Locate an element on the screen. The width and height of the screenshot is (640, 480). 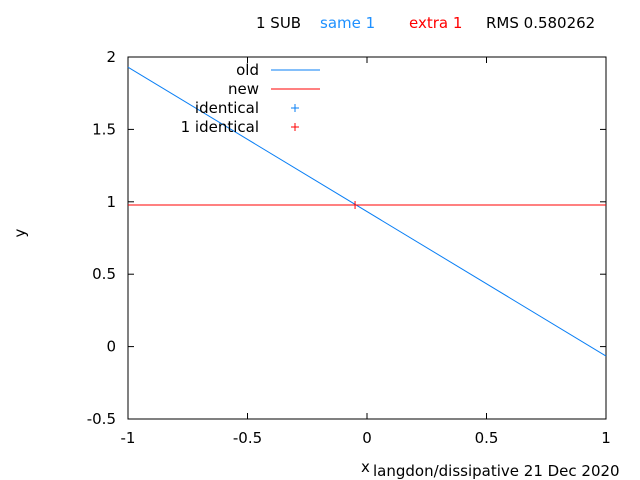
x-axis-label: x is located at coordinates (365, 467).